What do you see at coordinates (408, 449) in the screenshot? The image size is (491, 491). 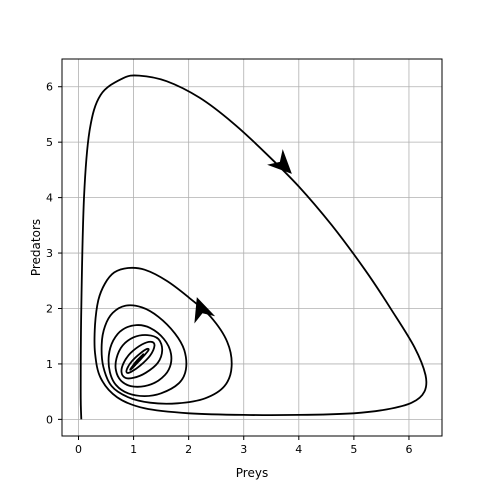 I see `x-tick-label: 6` at bounding box center [408, 449].